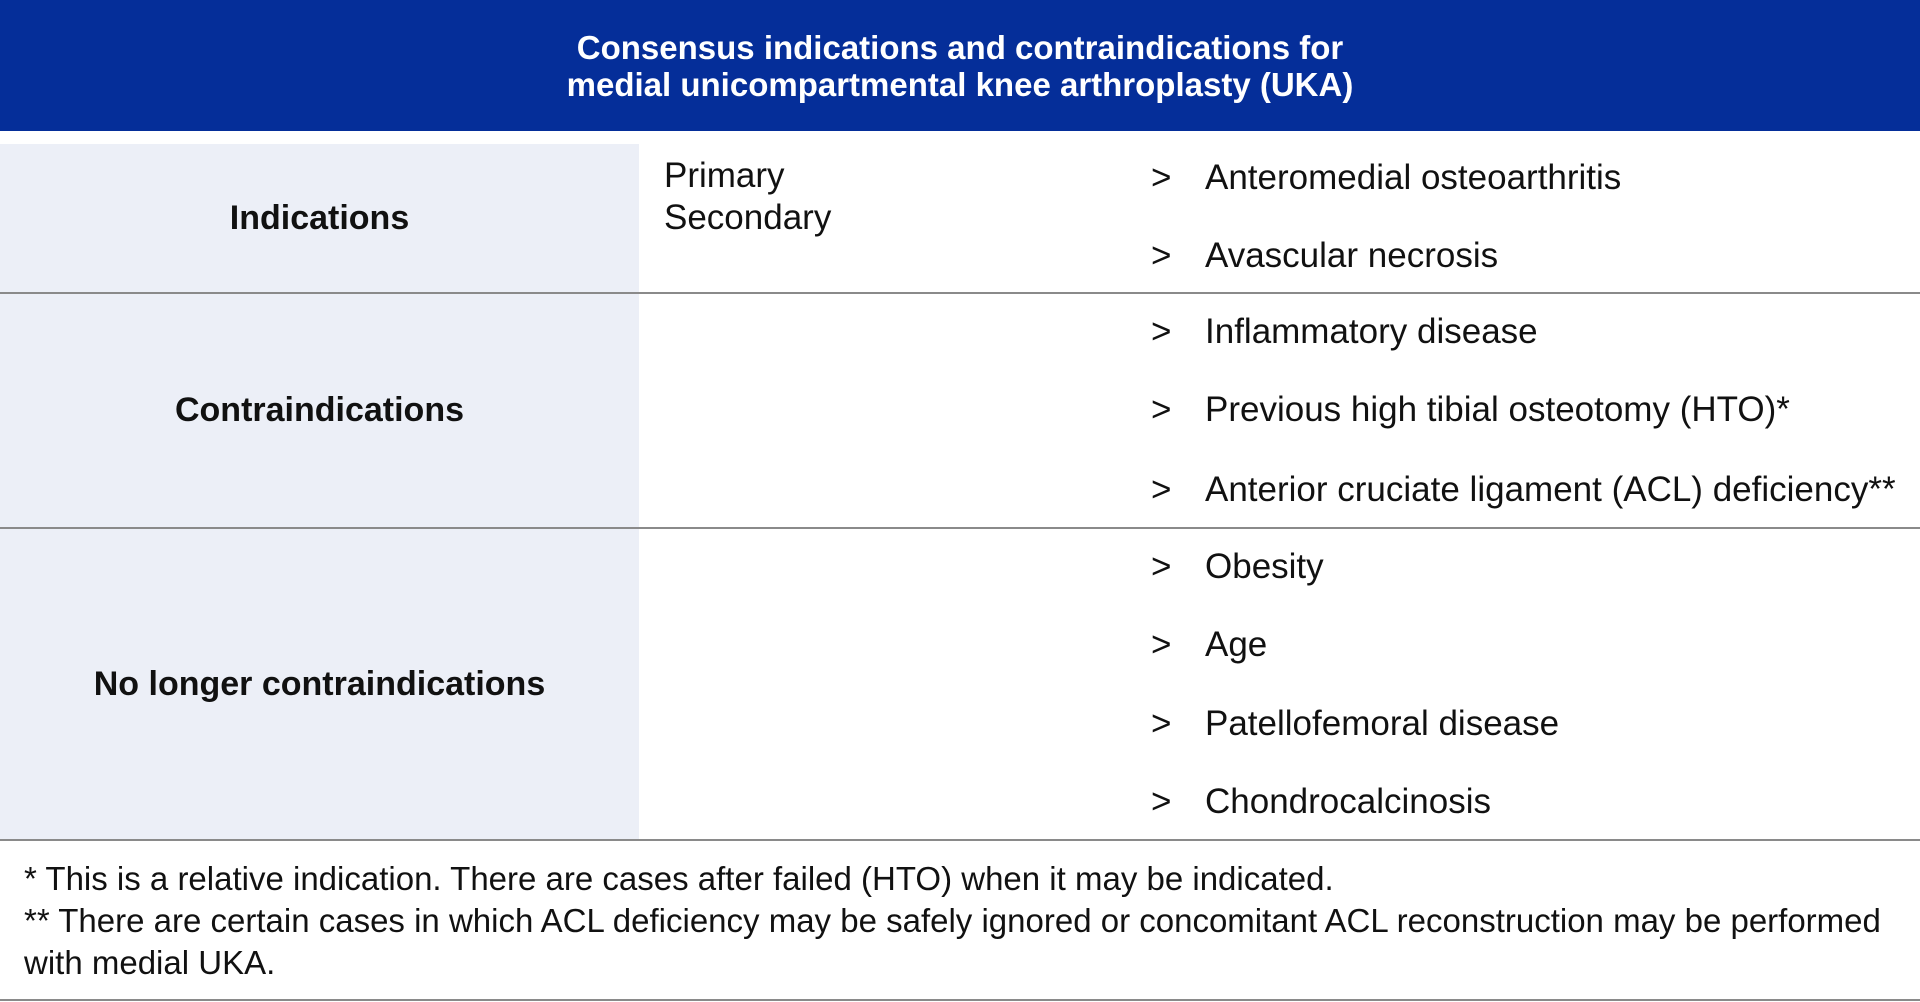 This screenshot has width=1920, height=1002. What do you see at coordinates (1371, 331) in the screenshot?
I see `list-item-text: Inflammatory disease` at bounding box center [1371, 331].